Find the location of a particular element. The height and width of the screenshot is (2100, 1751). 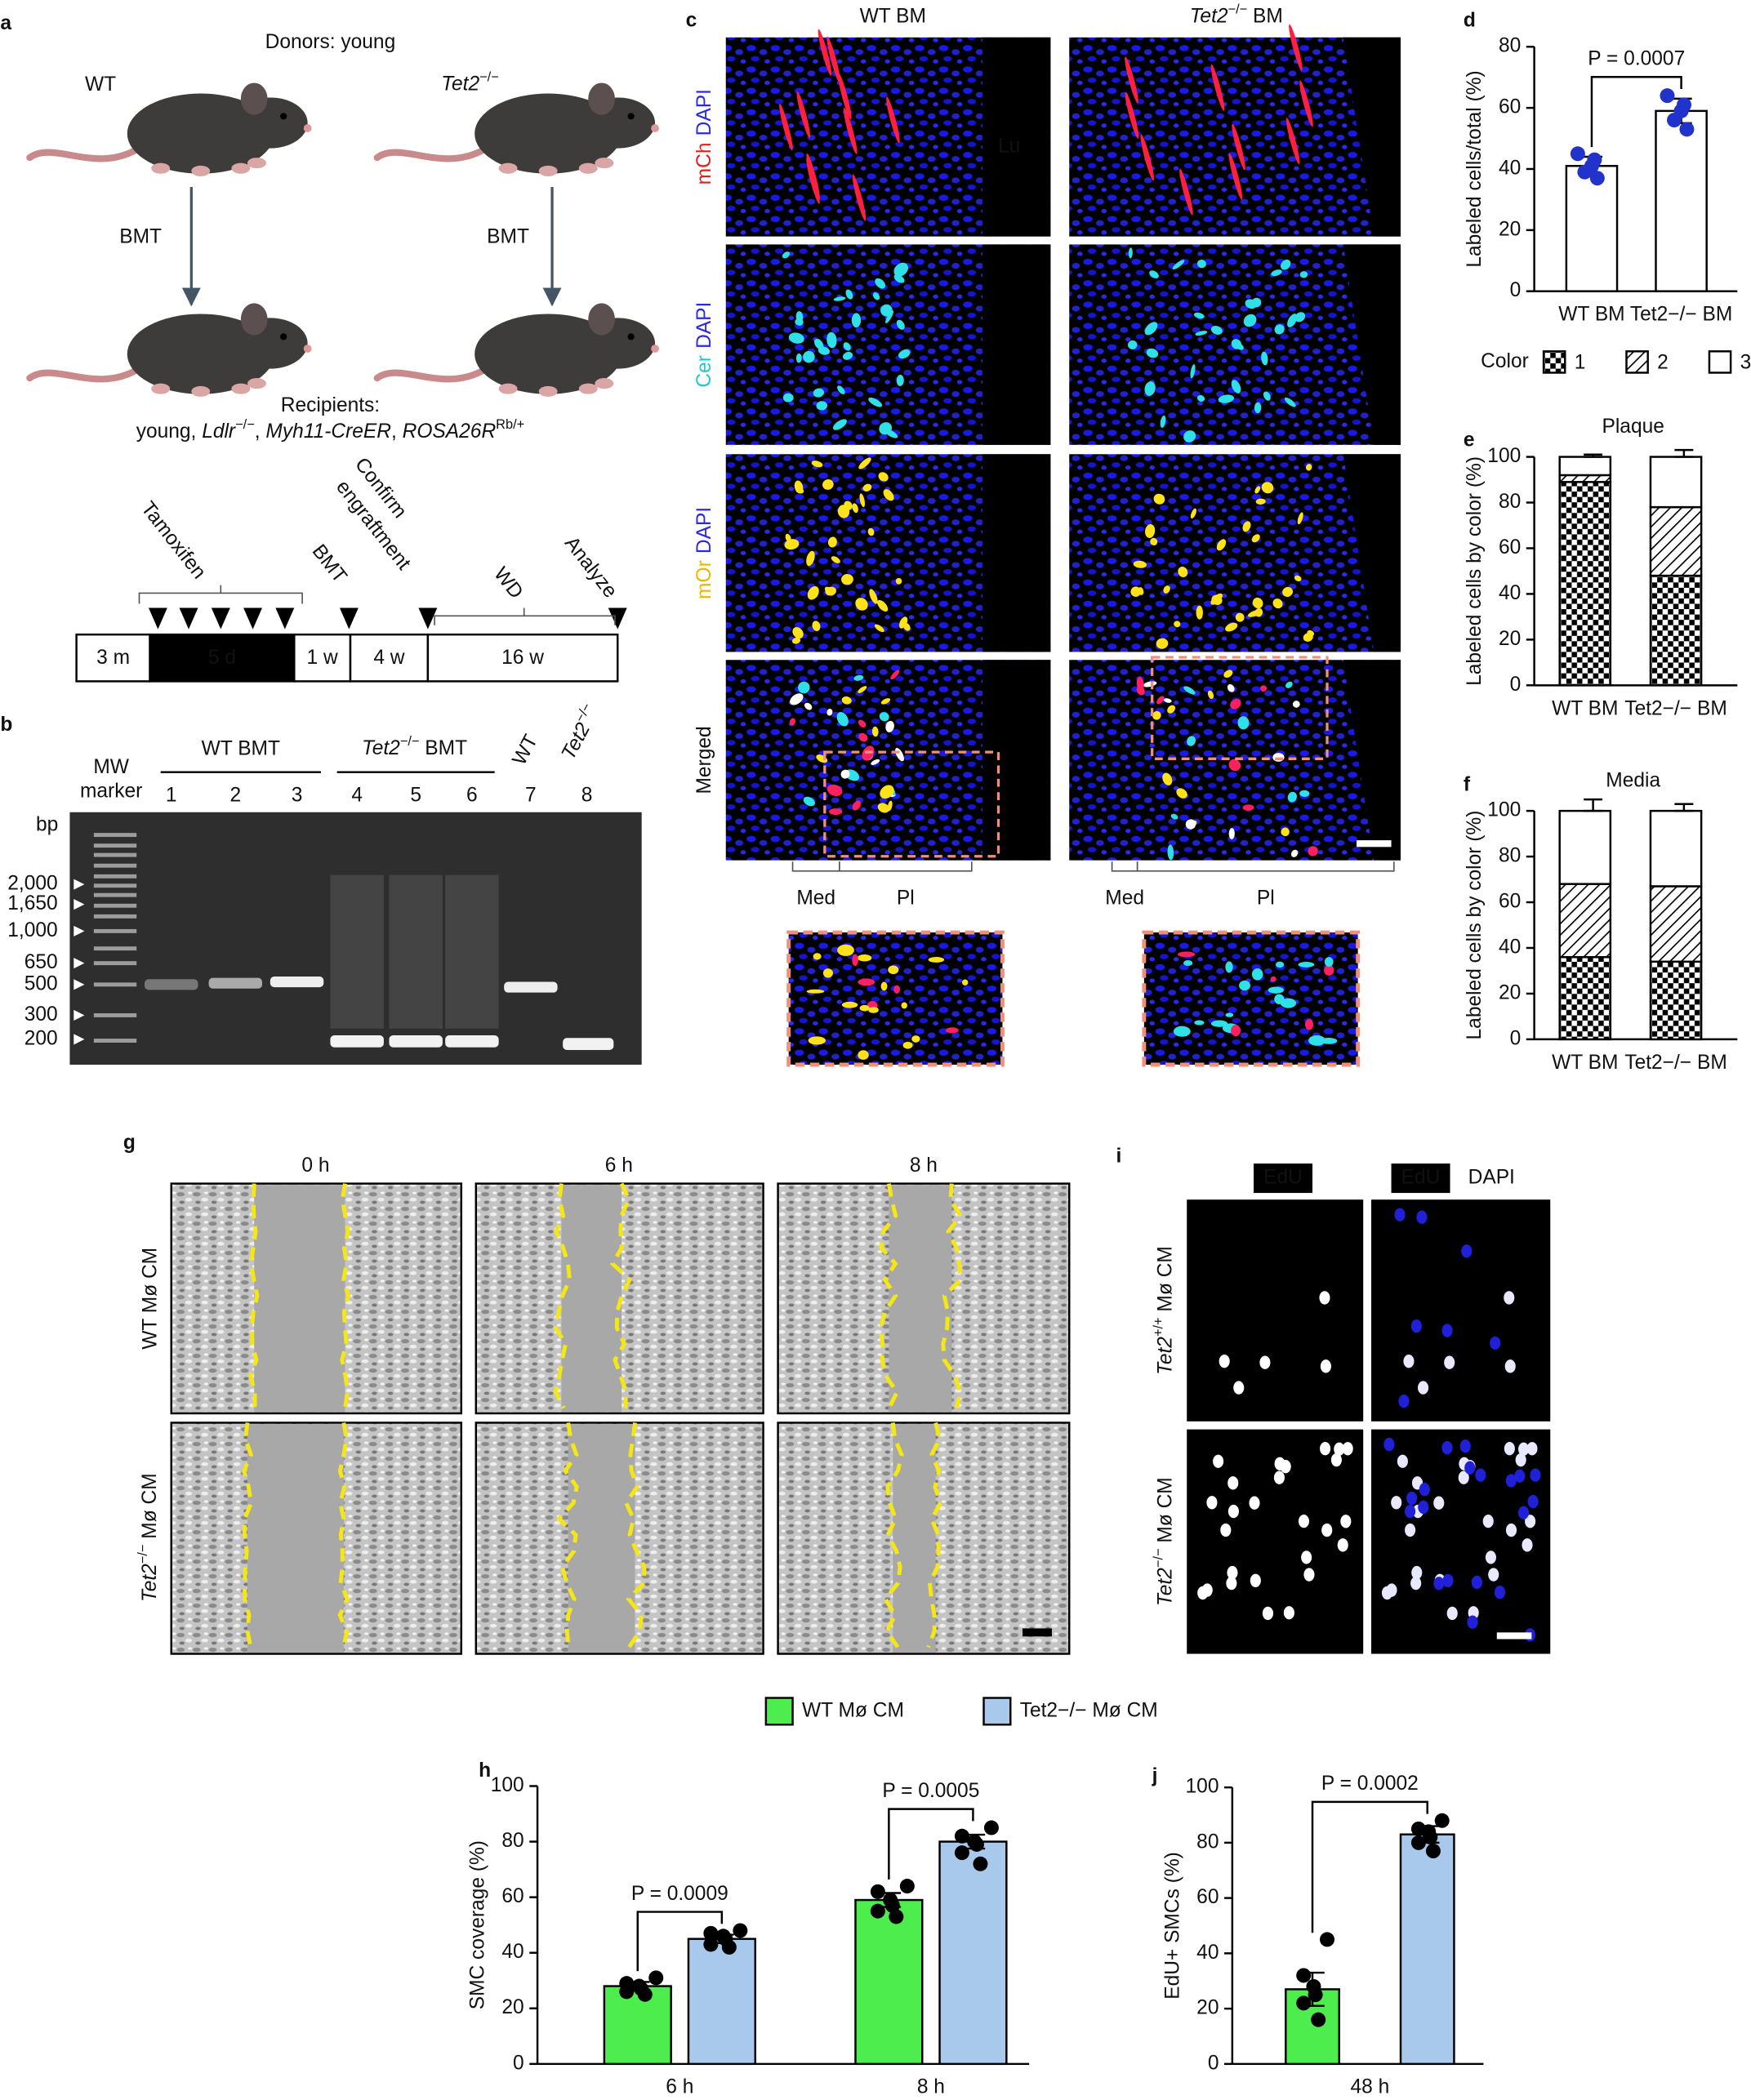

y-tick-label: 20 is located at coordinates (1207, 2008).